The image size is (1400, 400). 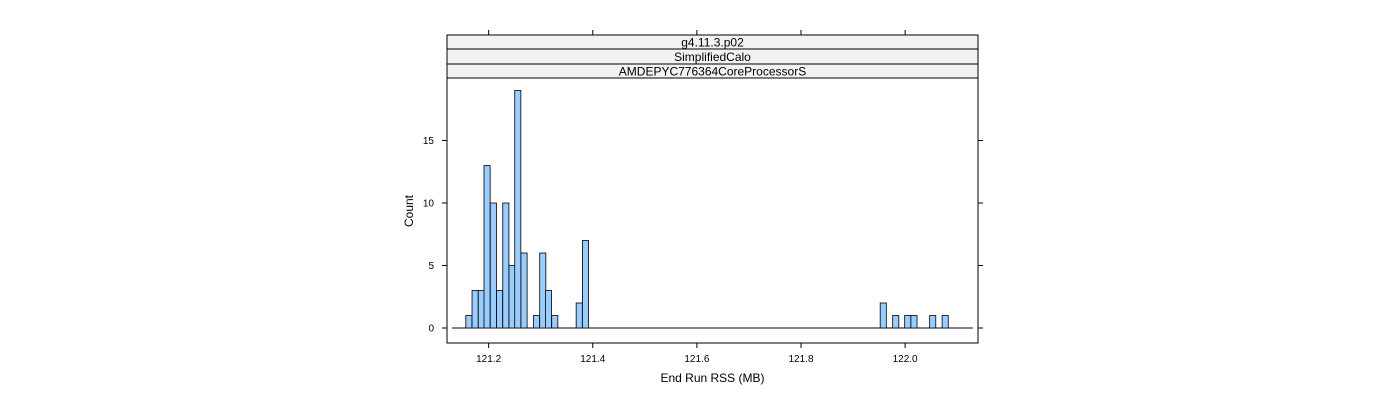 What do you see at coordinates (488, 359) in the screenshot?
I see `x-tick-label: 121.2` at bounding box center [488, 359].